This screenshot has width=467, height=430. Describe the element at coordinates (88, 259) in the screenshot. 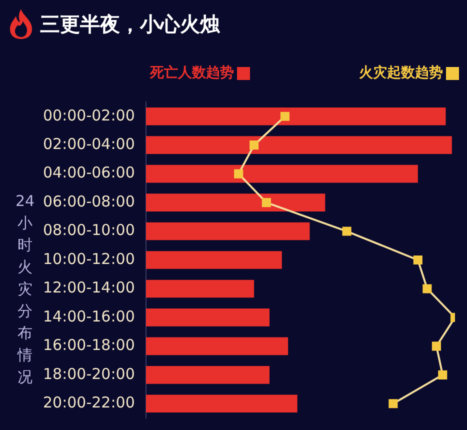

I see `y-tick-label: 10:00-12:00` at that location.